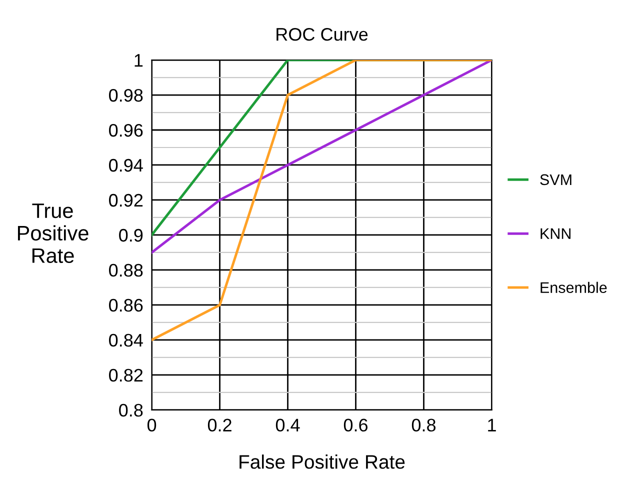 This screenshot has height=488, width=617. What do you see at coordinates (126, 270) in the screenshot?
I see `y-tick-label: 0.88` at bounding box center [126, 270].